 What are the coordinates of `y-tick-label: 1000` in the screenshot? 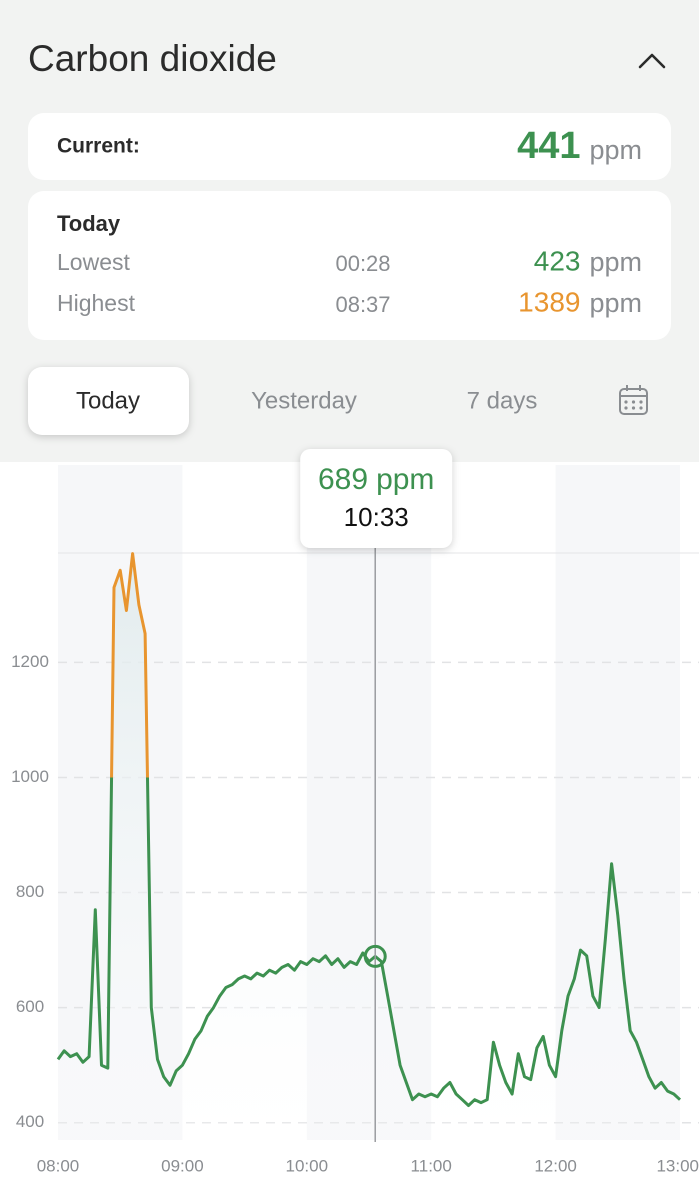 It's located at (30, 776).